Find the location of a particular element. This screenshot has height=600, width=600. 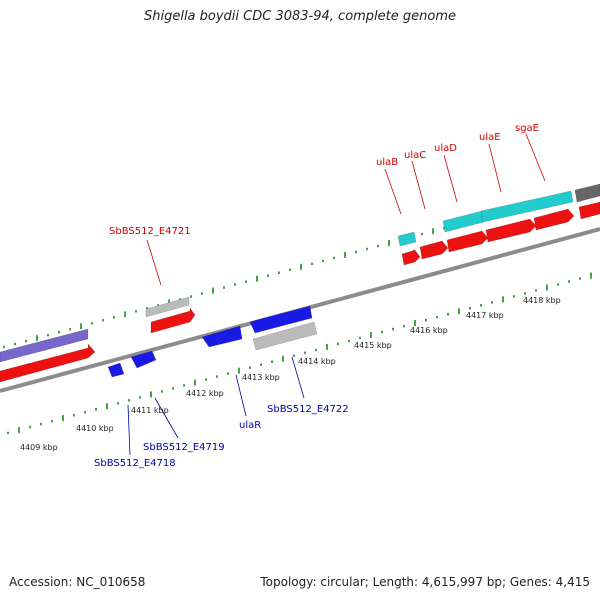

lower-strand-genes is located at coordinates (212, 341).